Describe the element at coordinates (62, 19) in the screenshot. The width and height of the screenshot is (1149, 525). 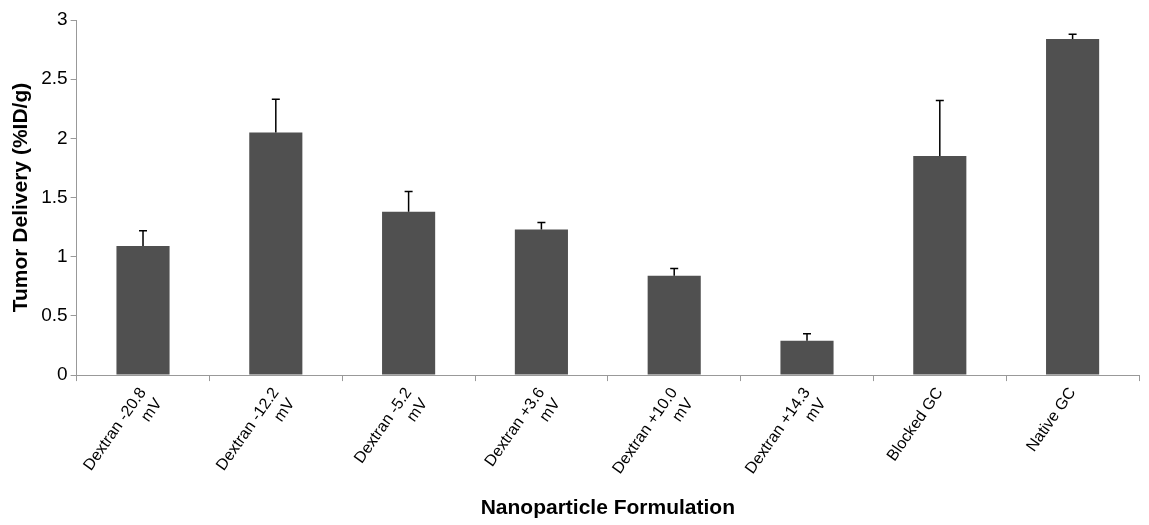
I see `y-tick-label: 3` at that location.